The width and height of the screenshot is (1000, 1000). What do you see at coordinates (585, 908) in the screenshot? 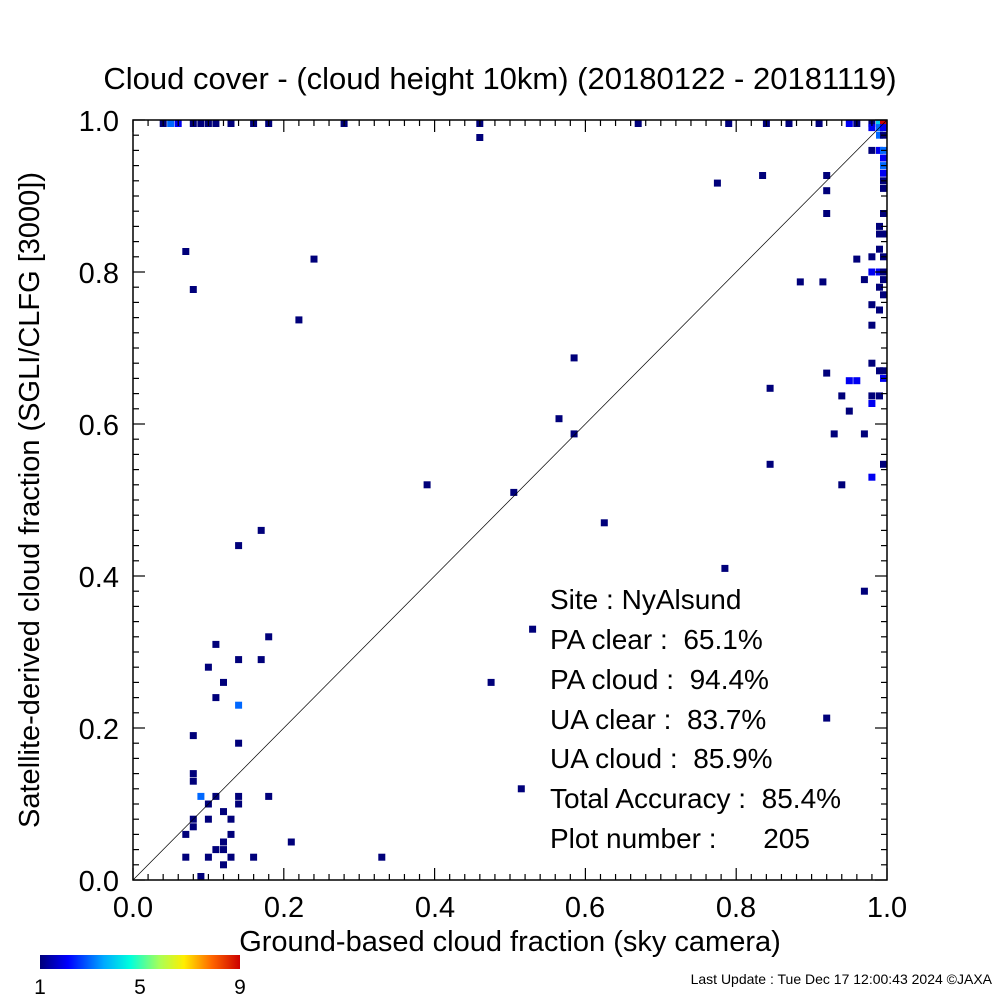
I see `x-tick-label: 0.6` at bounding box center [585, 908].